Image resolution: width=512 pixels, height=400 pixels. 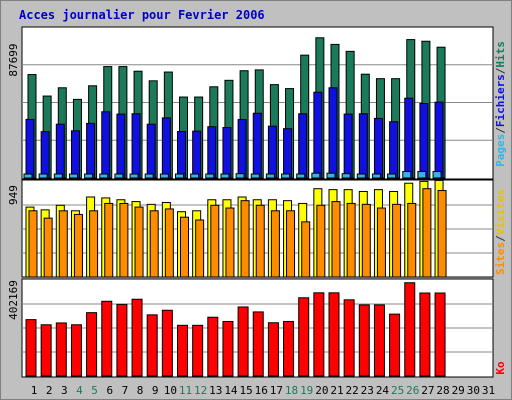 What do you see at coordinates (306, 390) in the screenshot?
I see `x-tick-label-19: 19` at bounding box center [306, 390].